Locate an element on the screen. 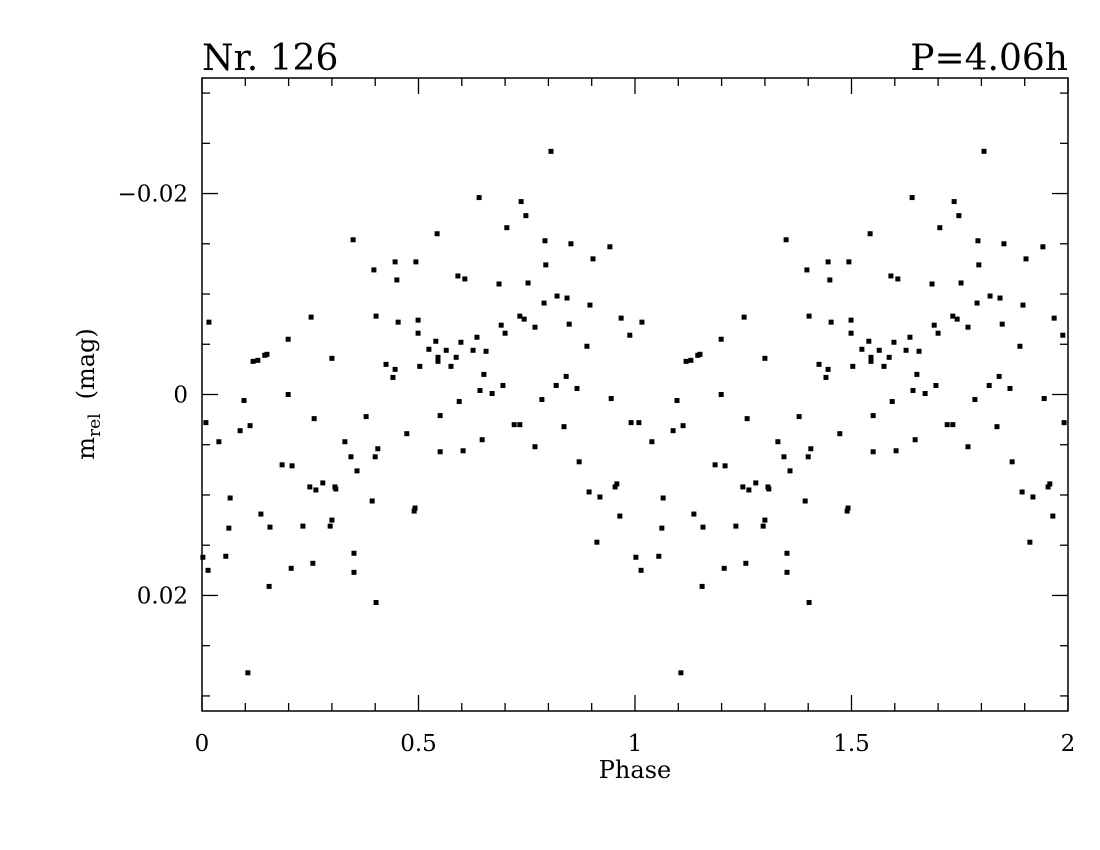  y-label-main: m is located at coordinates (86, 448).